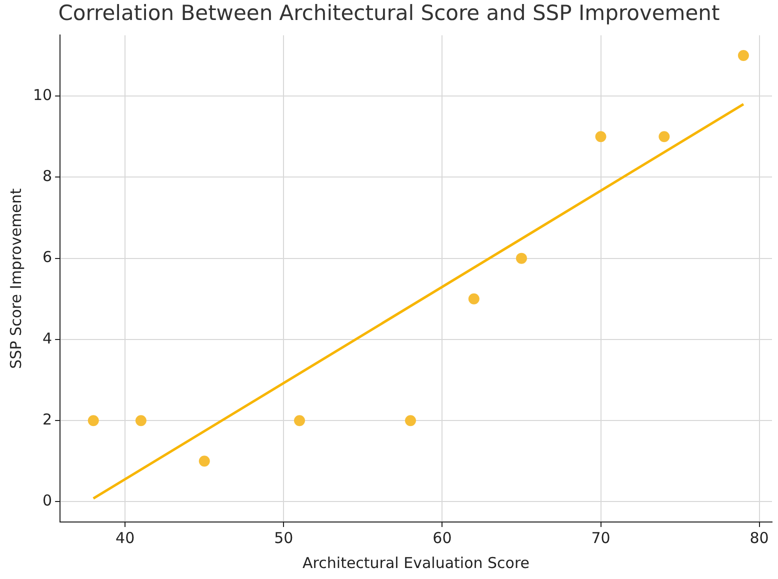 The width and height of the screenshot is (778, 579). Describe the element at coordinates (47, 176) in the screenshot. I see `y-tick-label: 8` at that location.